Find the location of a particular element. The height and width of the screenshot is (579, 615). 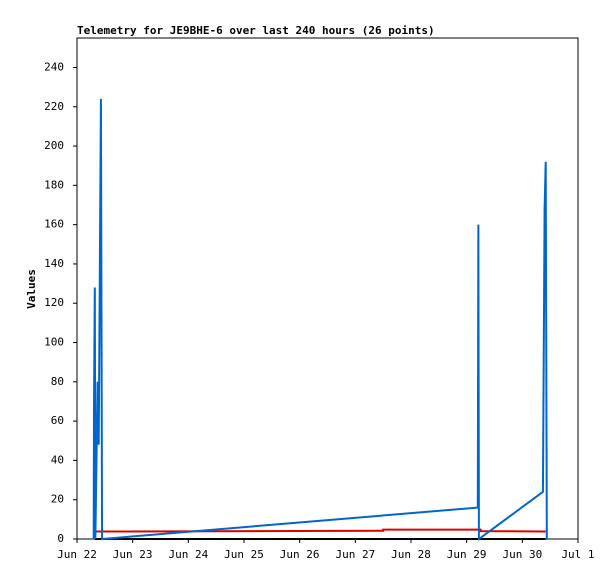

x-tick-label: Jun 24 is located at coordinates (188, 554).